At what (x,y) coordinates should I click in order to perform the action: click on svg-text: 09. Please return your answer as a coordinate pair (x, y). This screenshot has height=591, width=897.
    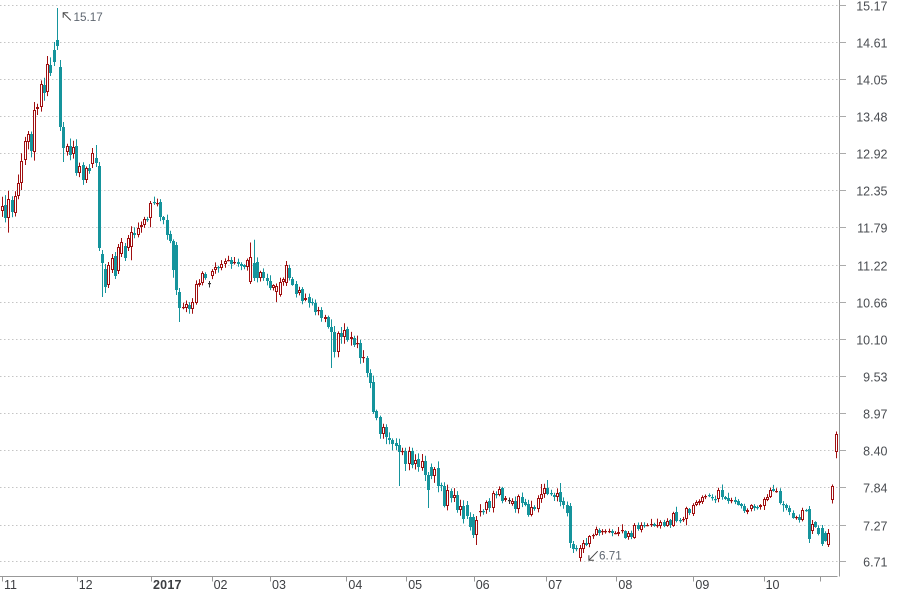
    Looking at the image, I should click on (702, 584).